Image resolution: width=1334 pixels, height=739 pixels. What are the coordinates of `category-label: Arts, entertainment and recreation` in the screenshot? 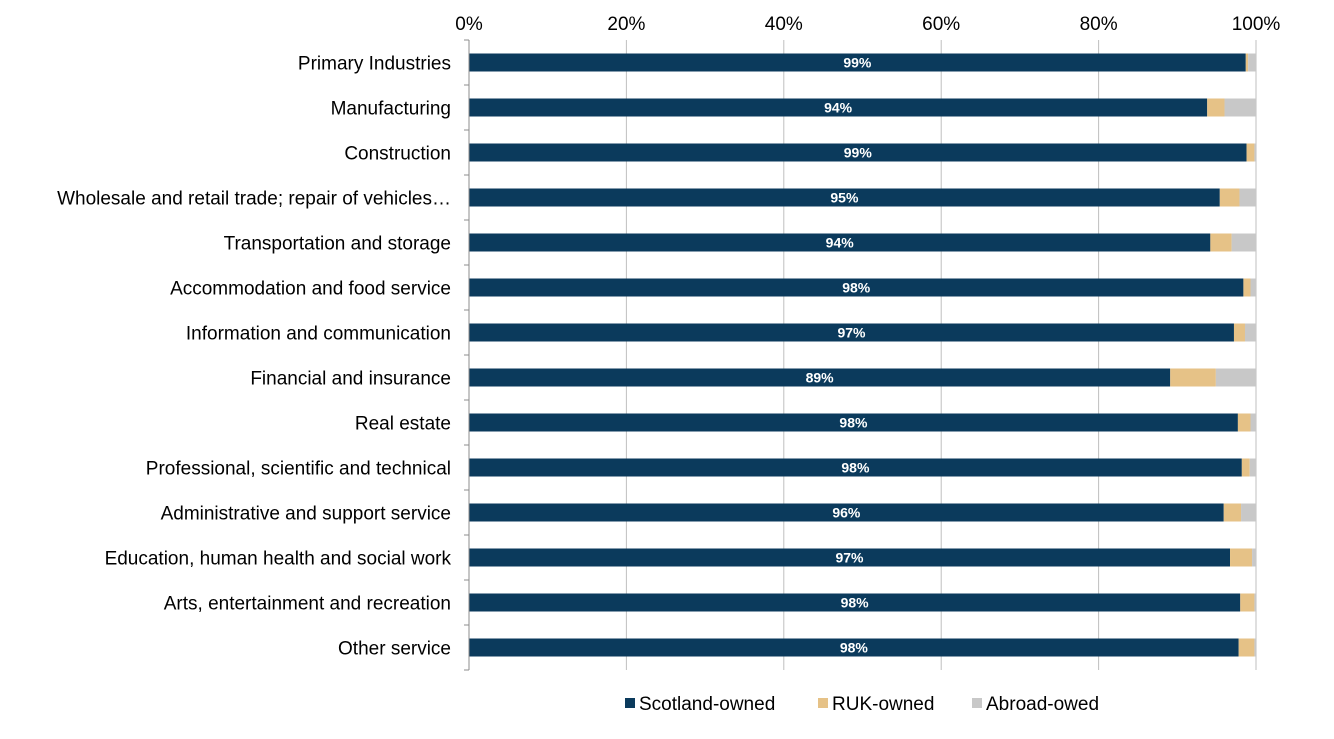 It's located at (307, 604).